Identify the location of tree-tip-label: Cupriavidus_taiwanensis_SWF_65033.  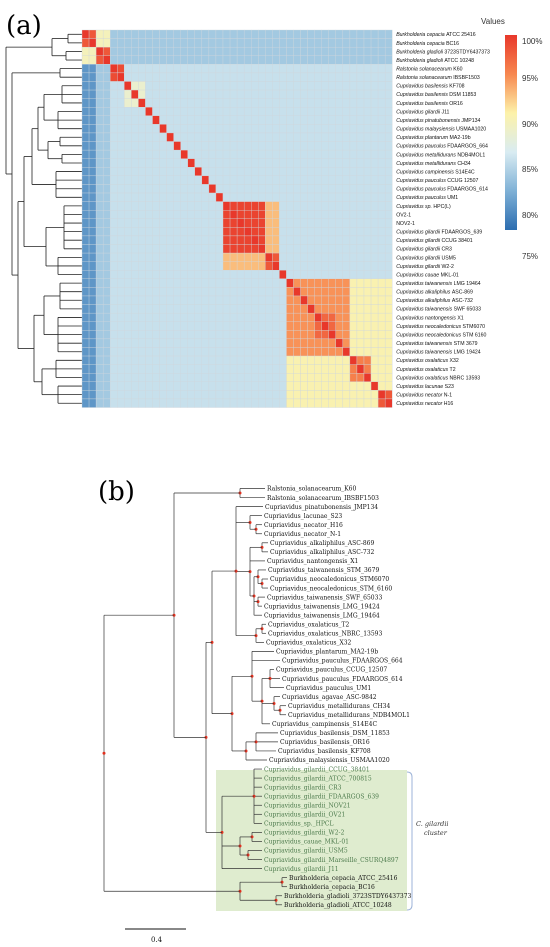
(324, 597).